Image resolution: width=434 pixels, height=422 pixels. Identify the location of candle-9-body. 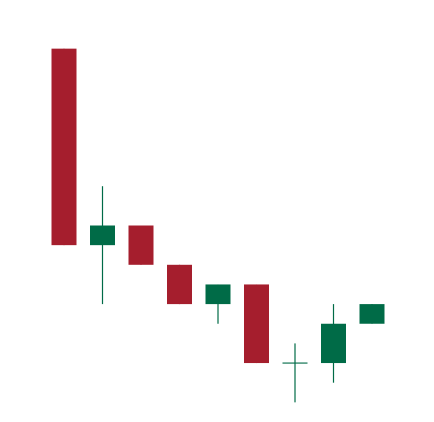
(372, 314).